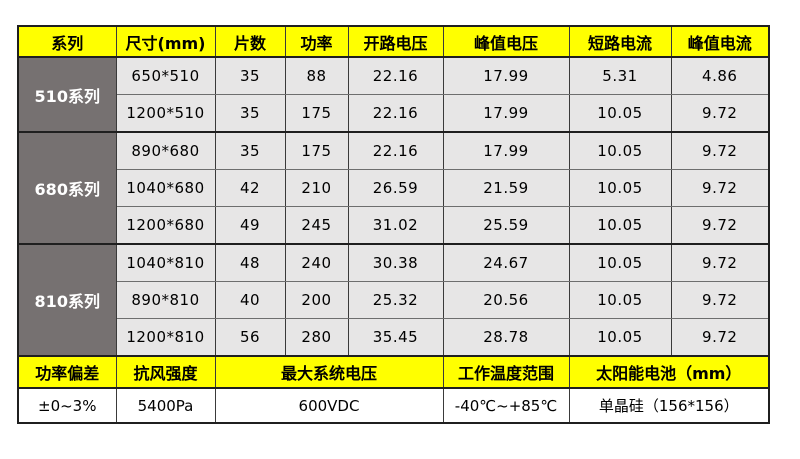 Image resolution: width=800 pixels, height=459 pixels. Describe the element at coordinates (720, 75) in the screenshot. I see `peak-current-cell: 4.86` at that location.